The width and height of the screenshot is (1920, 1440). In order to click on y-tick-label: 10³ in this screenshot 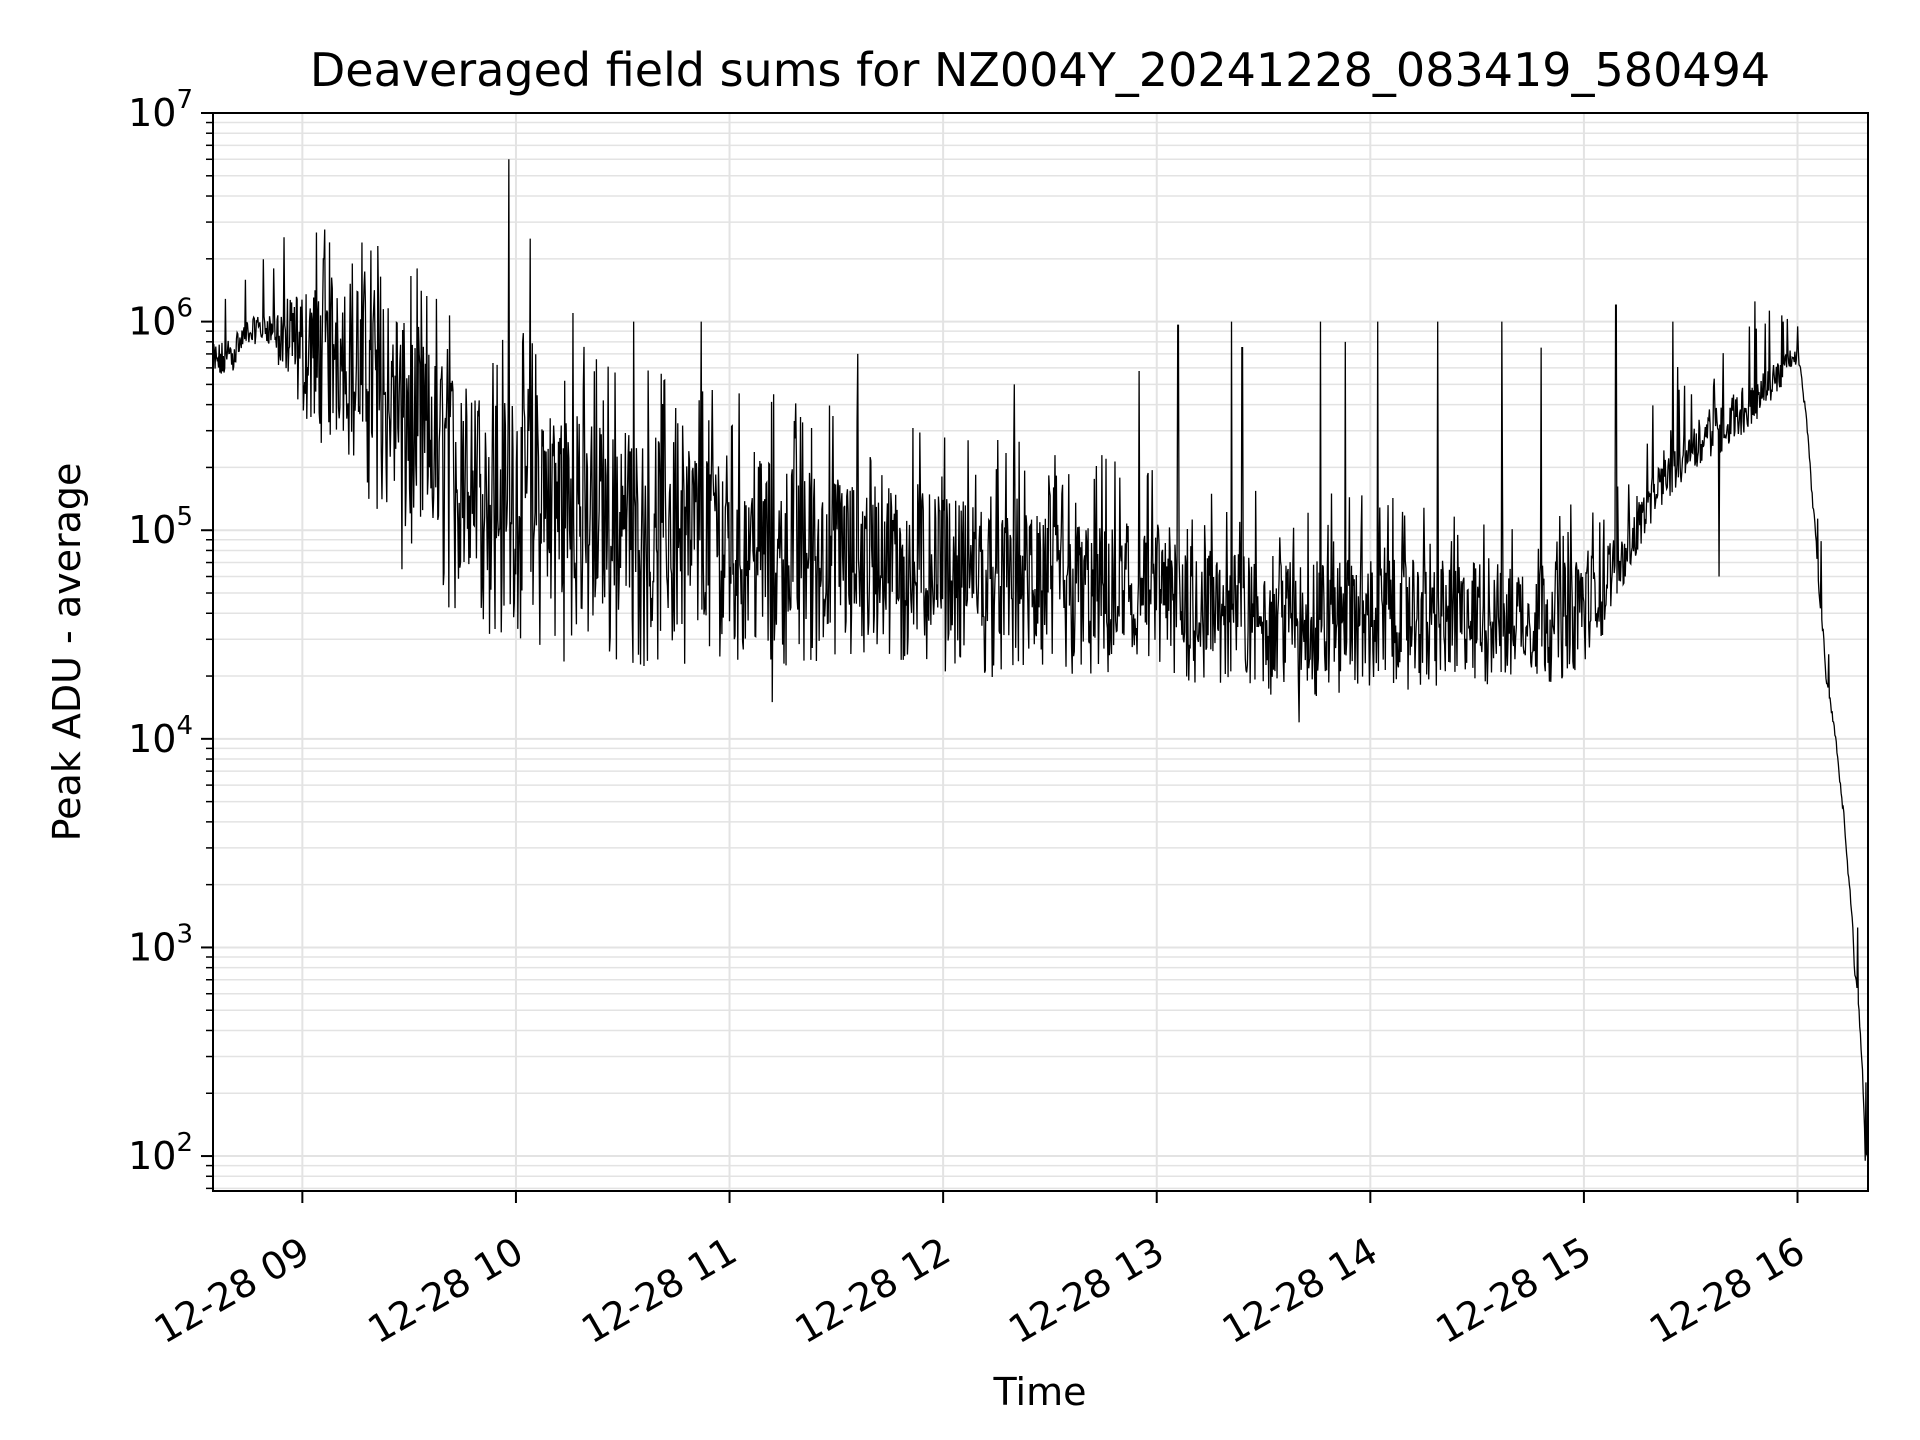, I will do `click(160, 944)`.